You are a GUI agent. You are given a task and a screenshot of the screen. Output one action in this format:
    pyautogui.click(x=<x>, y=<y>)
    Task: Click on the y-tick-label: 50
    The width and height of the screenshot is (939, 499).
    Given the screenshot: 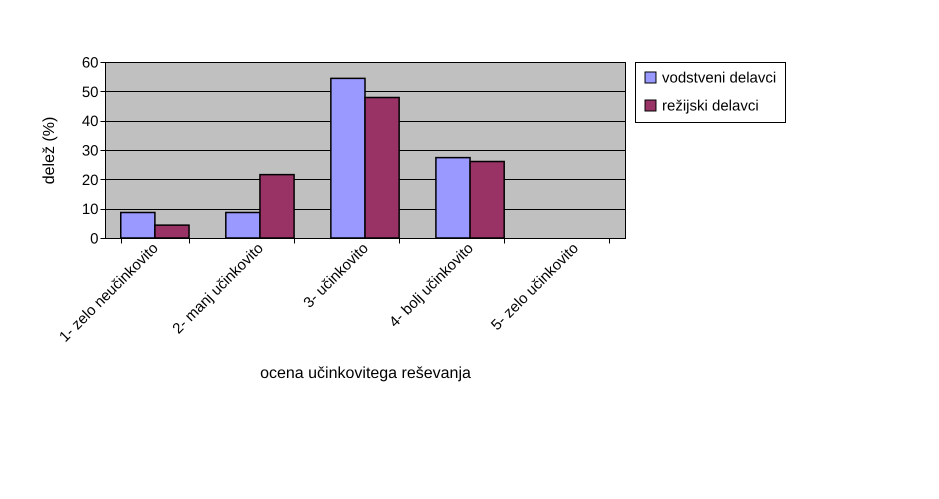 What is the action you would take?
    pyautogui.click(x=90, y=92)
    